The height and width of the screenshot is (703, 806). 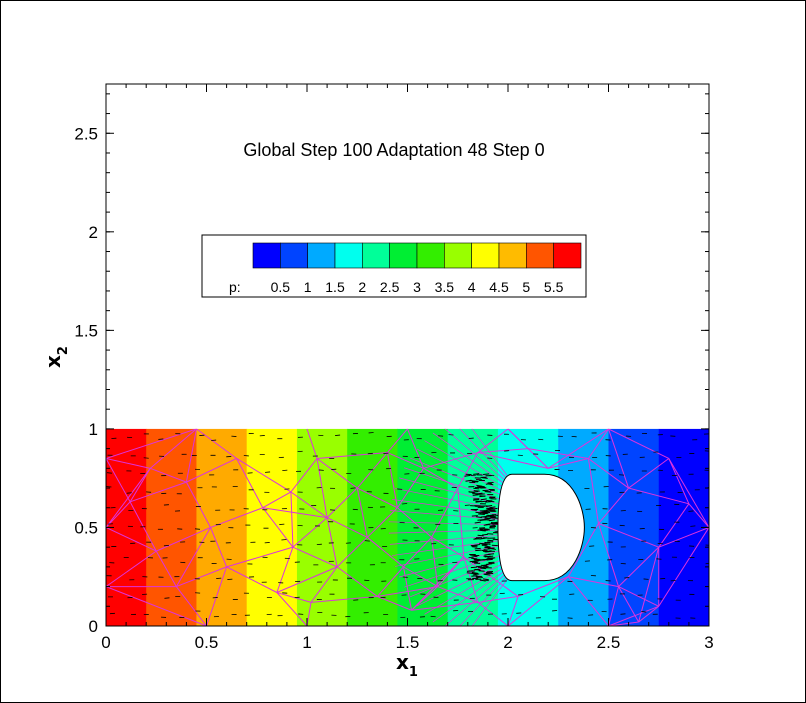 I want to click on x-tick-label: 1, so click(x=306, y=642).